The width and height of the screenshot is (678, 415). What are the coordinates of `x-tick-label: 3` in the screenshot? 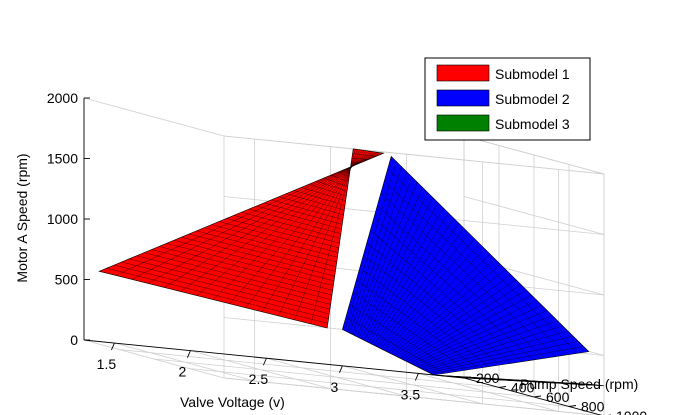 It's located at (335, 387).